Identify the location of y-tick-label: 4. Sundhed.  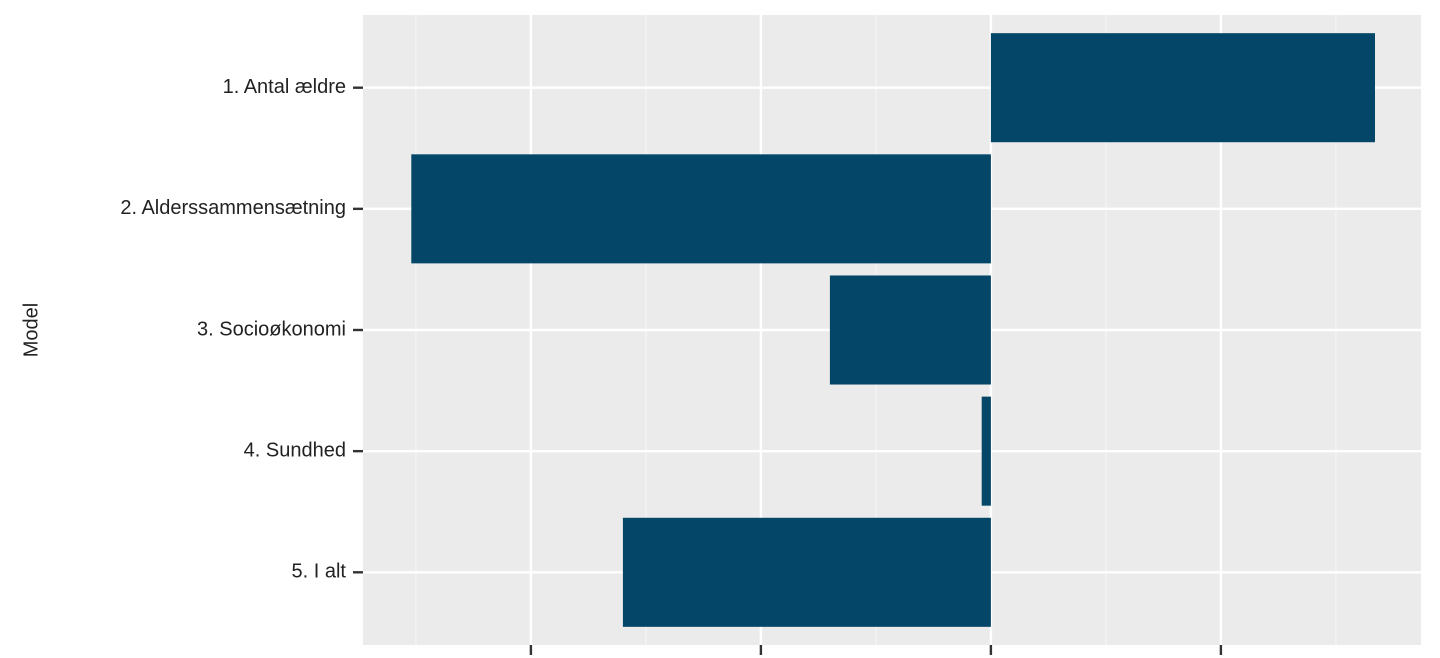
(295, 450).